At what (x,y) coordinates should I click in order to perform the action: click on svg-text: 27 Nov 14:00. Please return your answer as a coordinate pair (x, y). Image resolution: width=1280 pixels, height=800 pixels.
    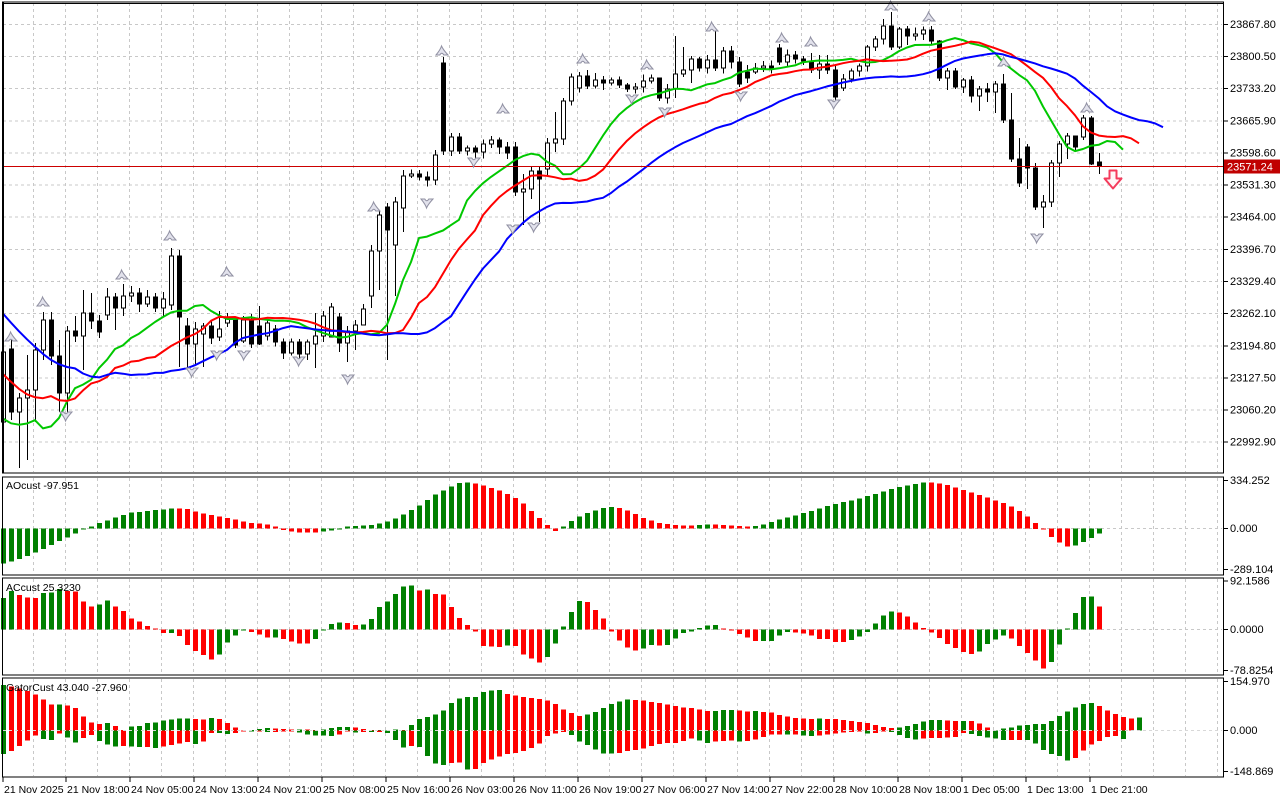
    Looking at the image, I should click on (738, 790).